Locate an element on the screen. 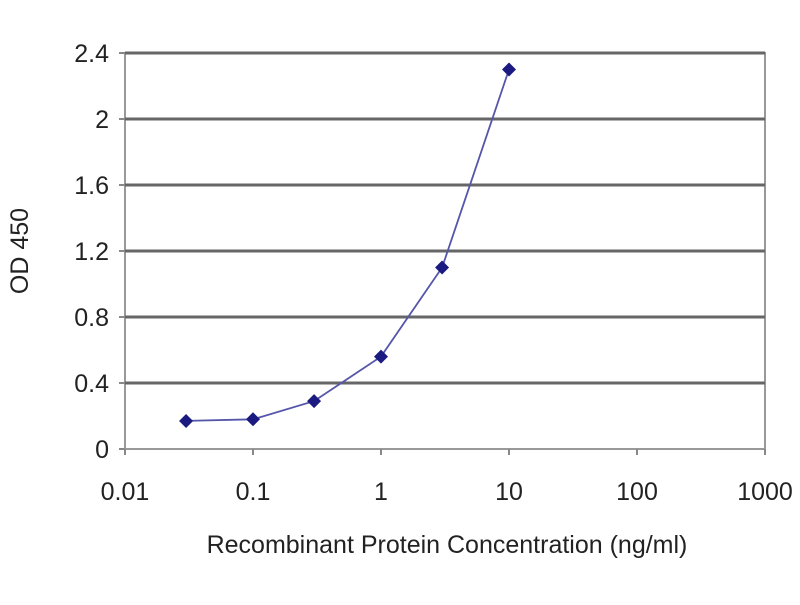  y-tick-label: 1.2 is located at coordinates (91, 252).